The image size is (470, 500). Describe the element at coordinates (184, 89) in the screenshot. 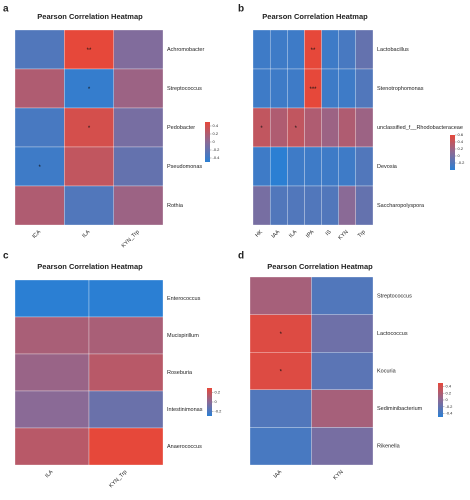

I see `row-label: Streptococcus` at that location.